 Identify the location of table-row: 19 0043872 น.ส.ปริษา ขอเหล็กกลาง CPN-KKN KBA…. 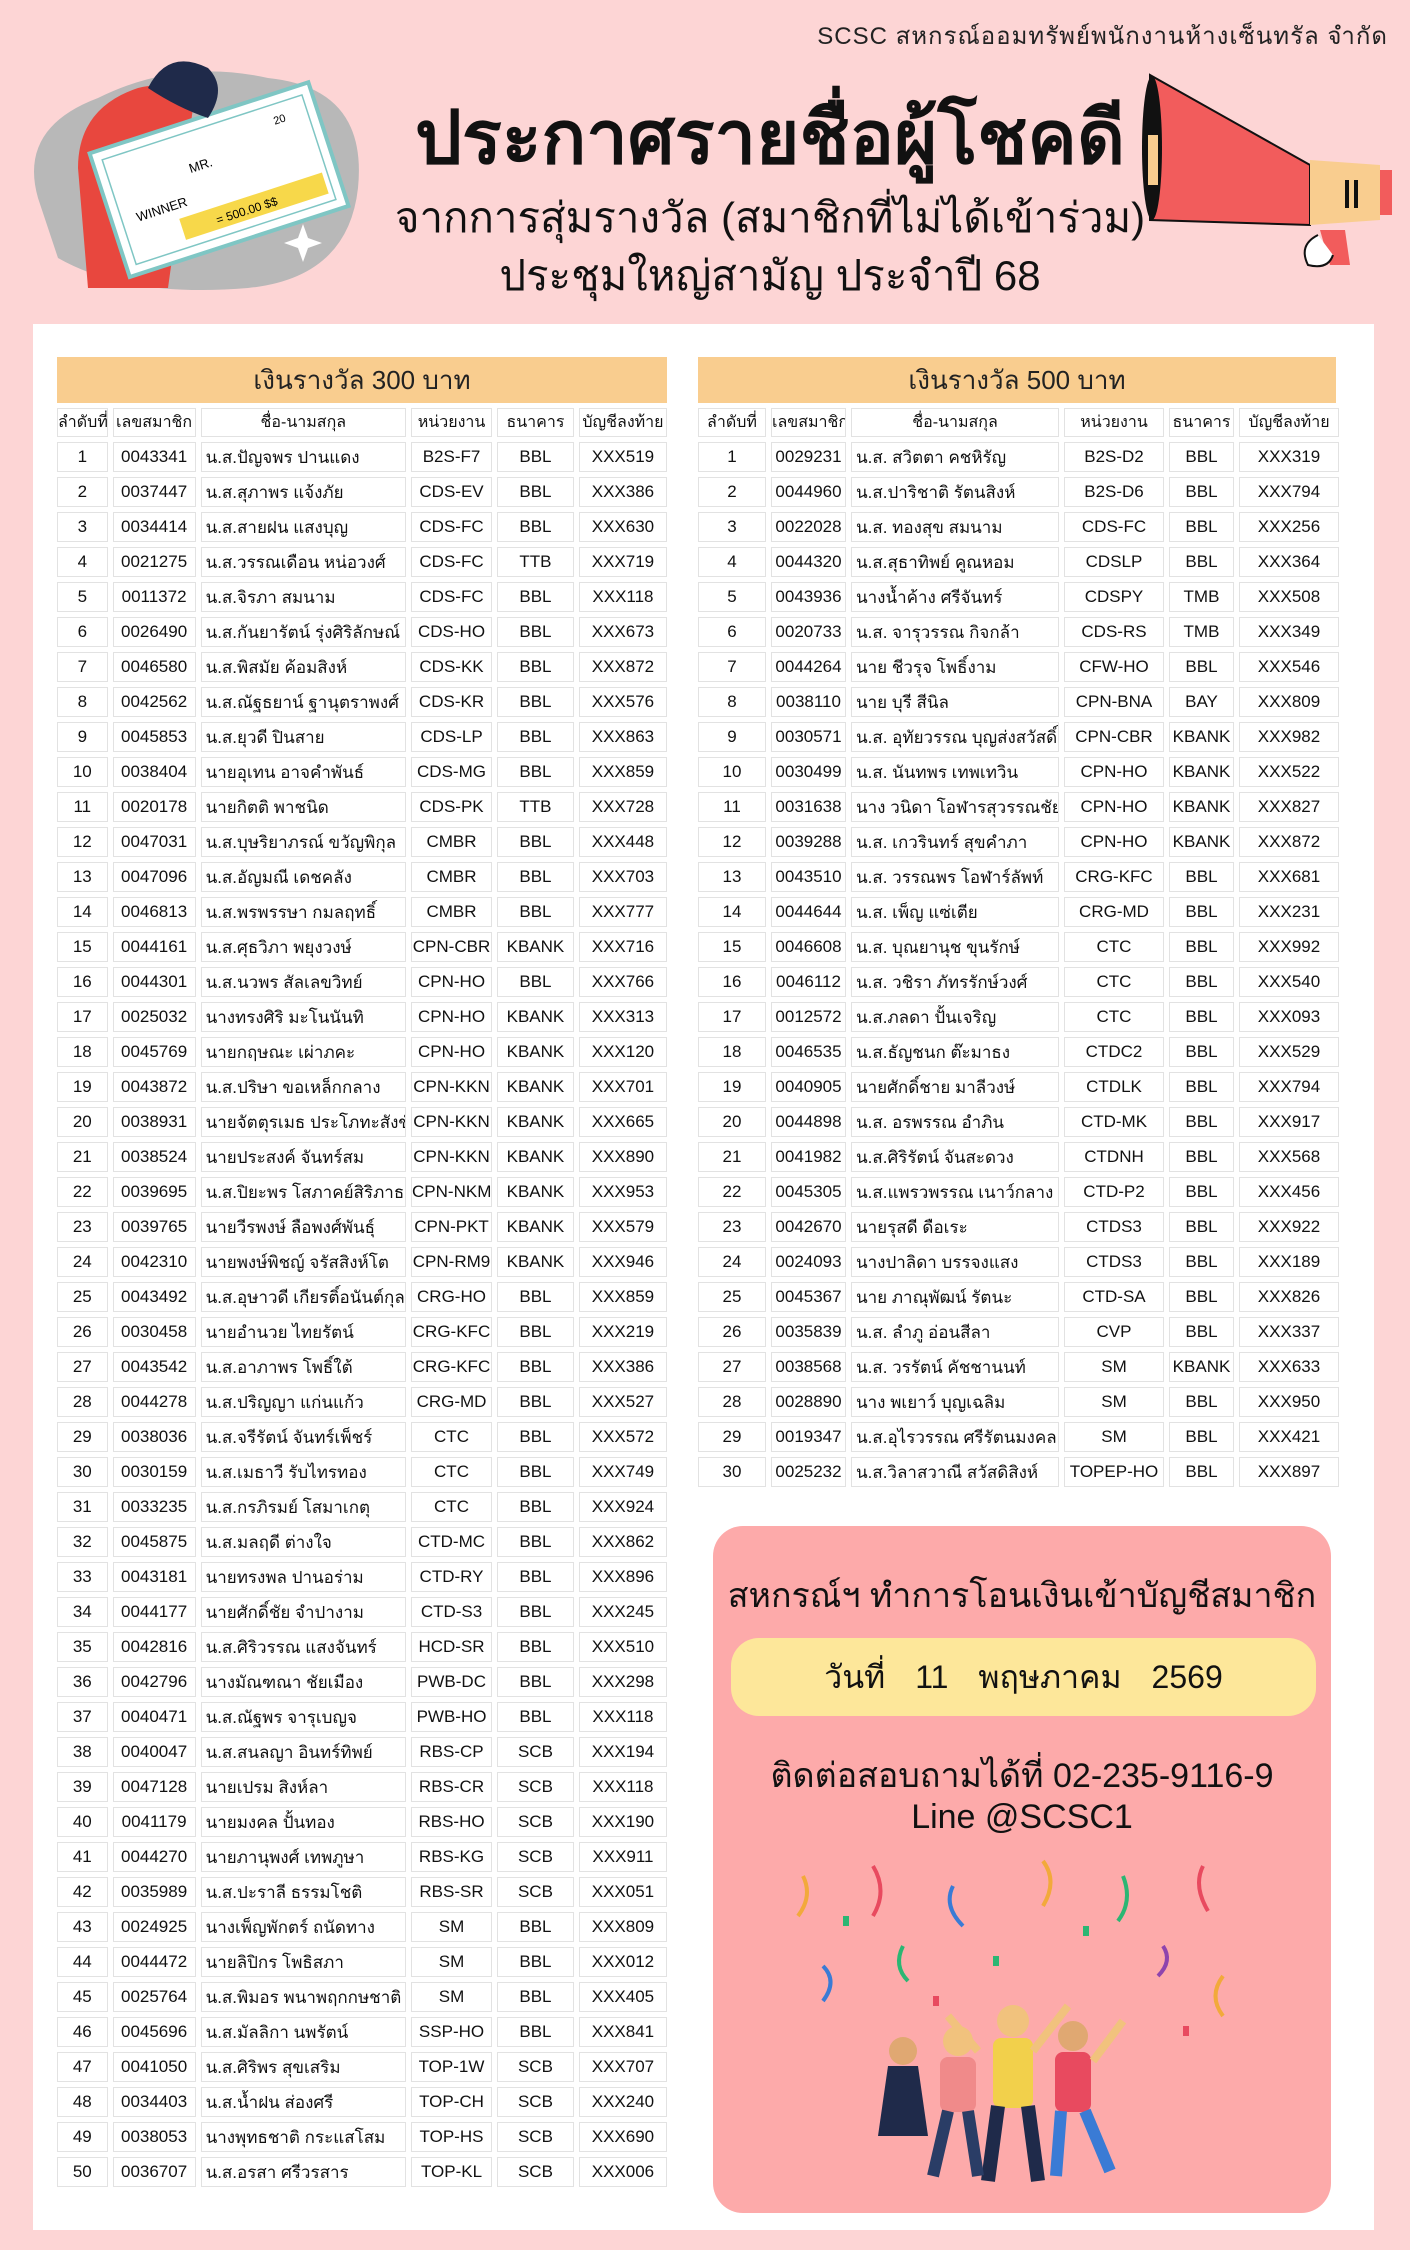
(362, 1087).